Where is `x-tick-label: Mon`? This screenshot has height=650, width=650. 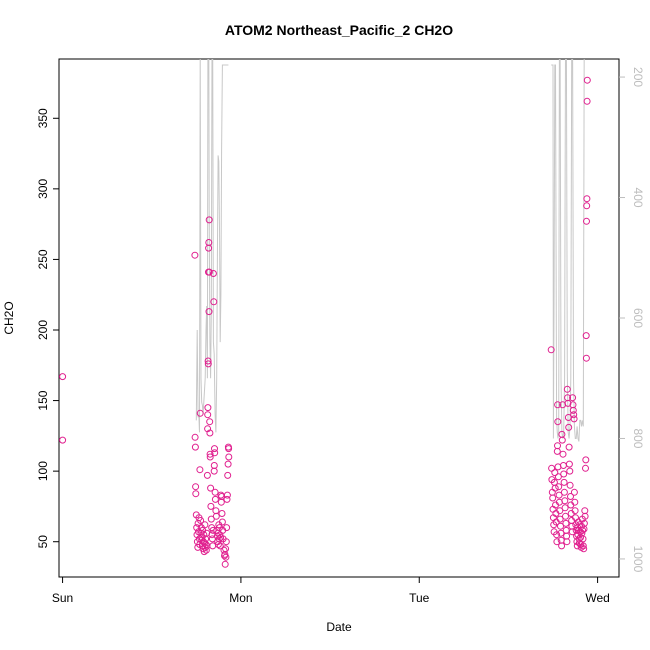
x-tick-label: Mon is located at coordinates (240, 598).